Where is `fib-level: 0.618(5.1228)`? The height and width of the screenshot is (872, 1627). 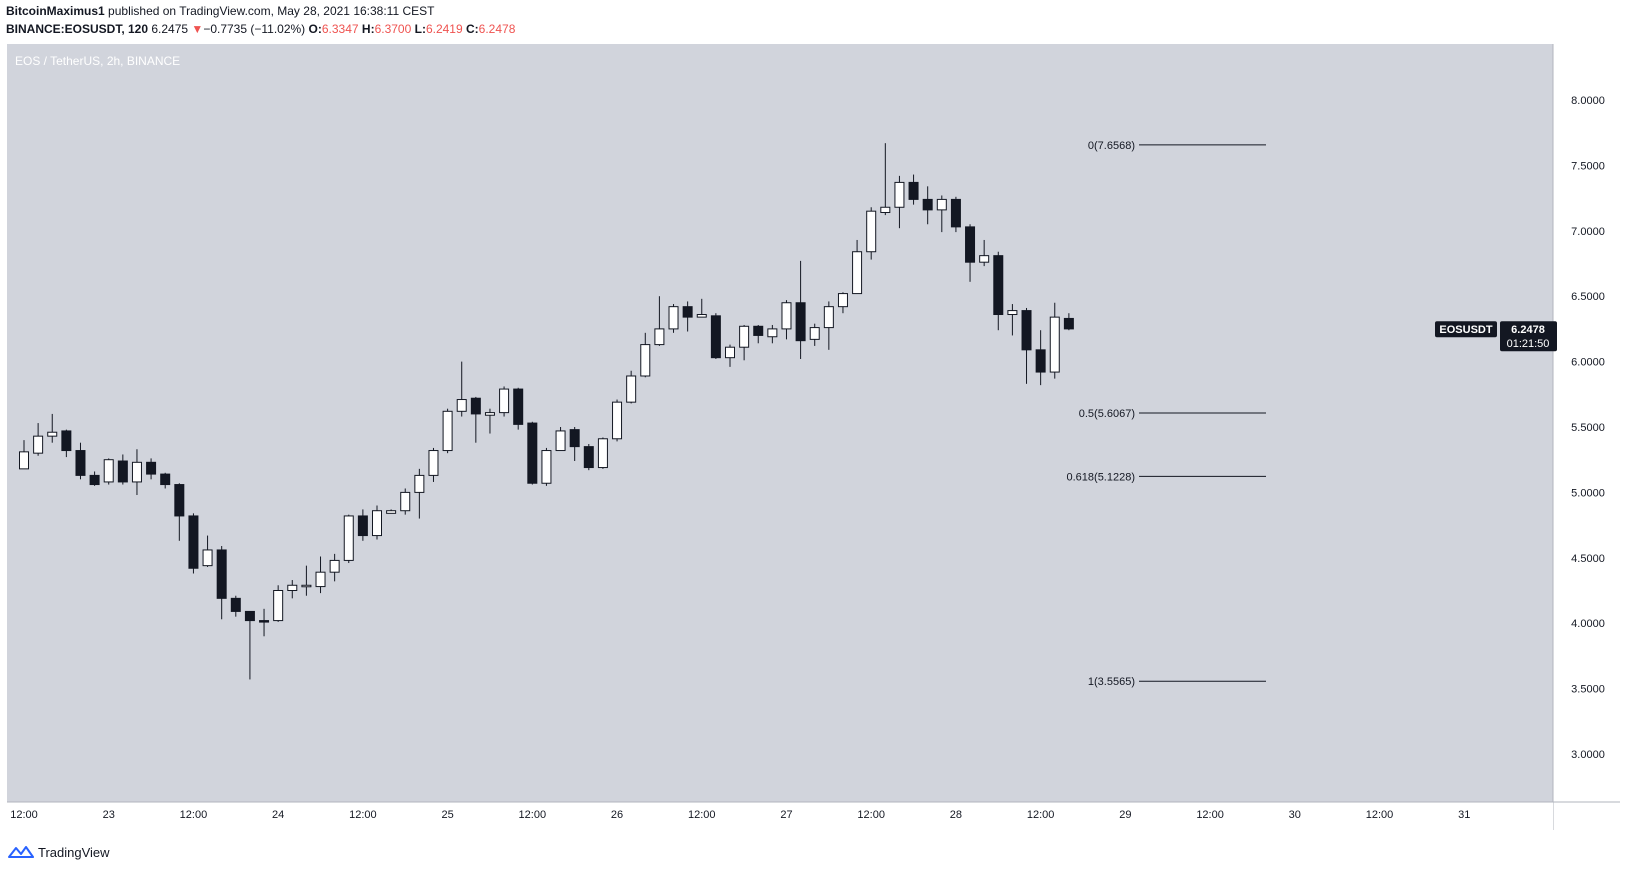
fib-level: 0.618(5.1228) is located at coordinates (1167, 477).